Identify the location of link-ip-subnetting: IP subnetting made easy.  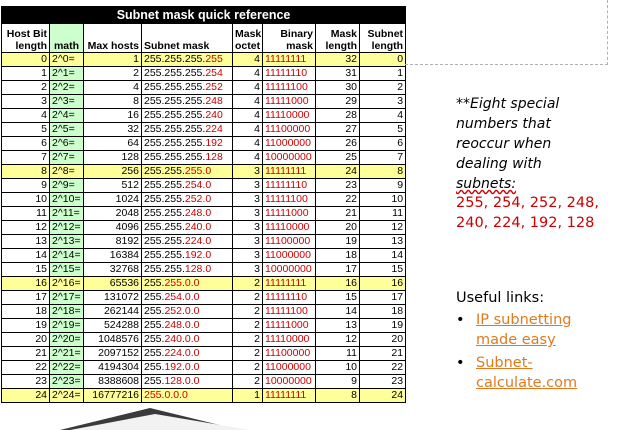
(524, 330).